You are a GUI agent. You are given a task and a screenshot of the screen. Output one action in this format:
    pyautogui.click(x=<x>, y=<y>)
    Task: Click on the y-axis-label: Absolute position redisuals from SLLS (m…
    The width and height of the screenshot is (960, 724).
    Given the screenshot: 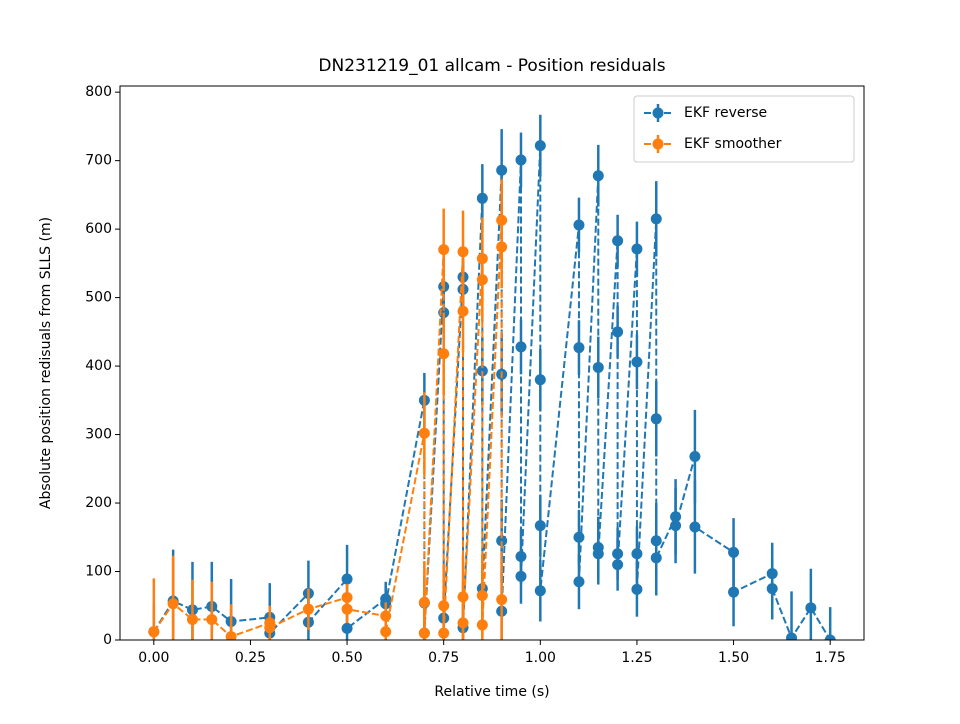 What is the action you would take?
    pyautogui.click(x=46, y=363)
    